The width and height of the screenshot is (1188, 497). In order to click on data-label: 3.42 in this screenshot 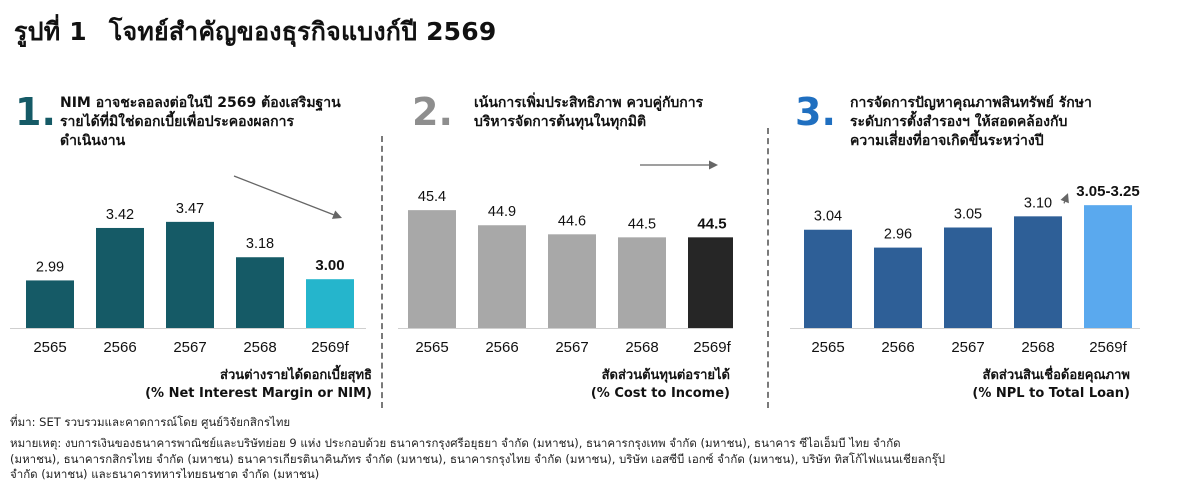, I will do `click(120, 215)`.